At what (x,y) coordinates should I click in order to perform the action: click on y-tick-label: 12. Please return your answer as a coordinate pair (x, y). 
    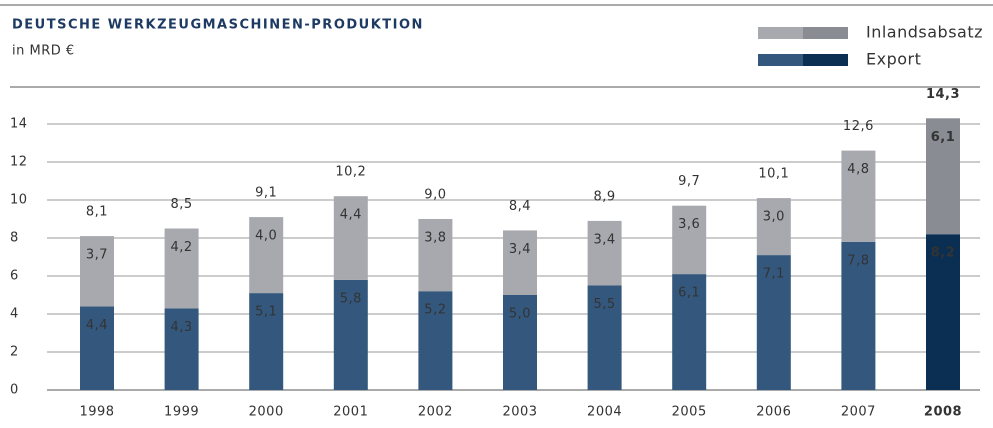
    Looking at the image, I should click on (19, 162).